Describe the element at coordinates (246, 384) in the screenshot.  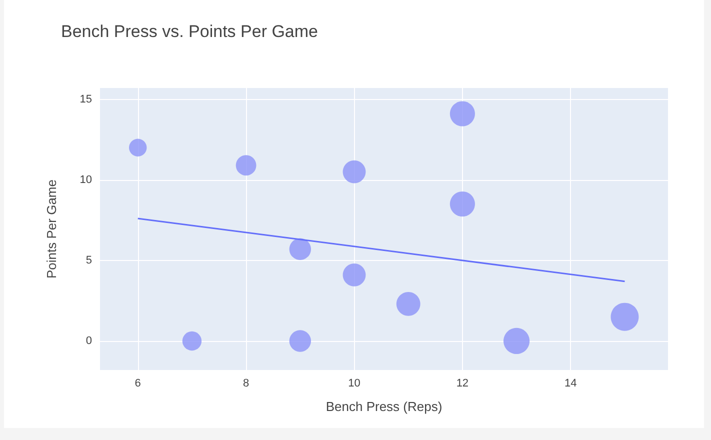
I see `x-tick-label: 8` at that location.